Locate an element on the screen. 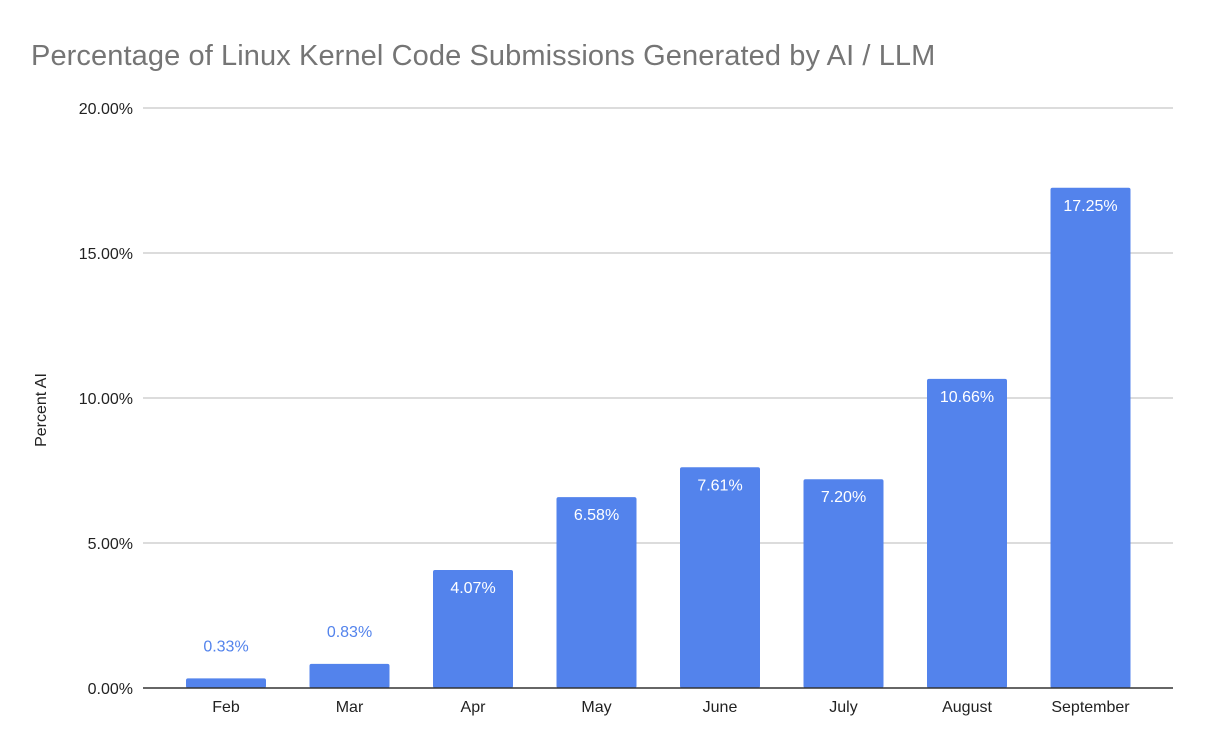 The width and height of the screenshot is (1208, 751). x-tick-label: July is located at coordinates (843, 707).